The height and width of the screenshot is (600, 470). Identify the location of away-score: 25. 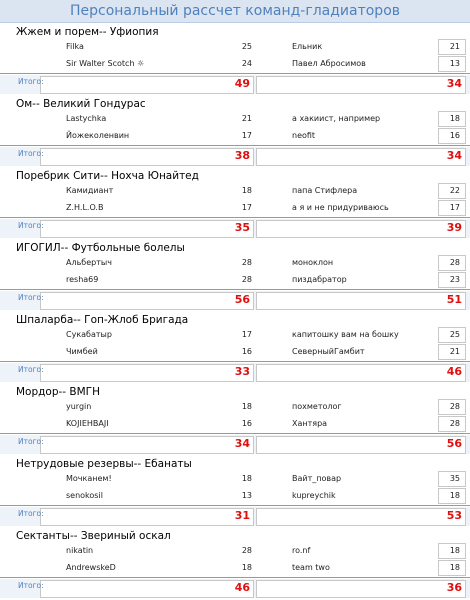
(454, 334).